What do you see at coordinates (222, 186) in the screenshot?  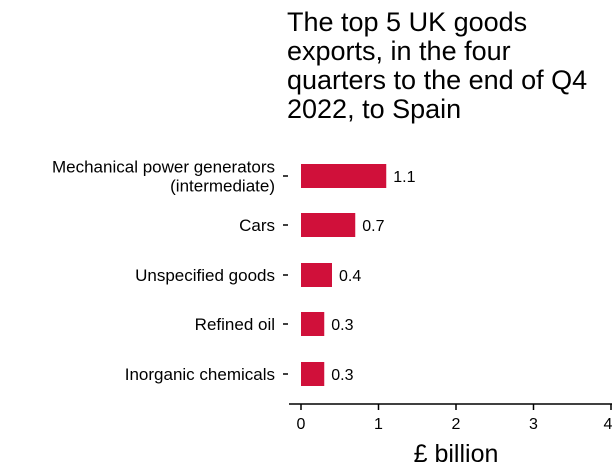 I see `category-label: (intermediate)` at bounding box center [222, 186].